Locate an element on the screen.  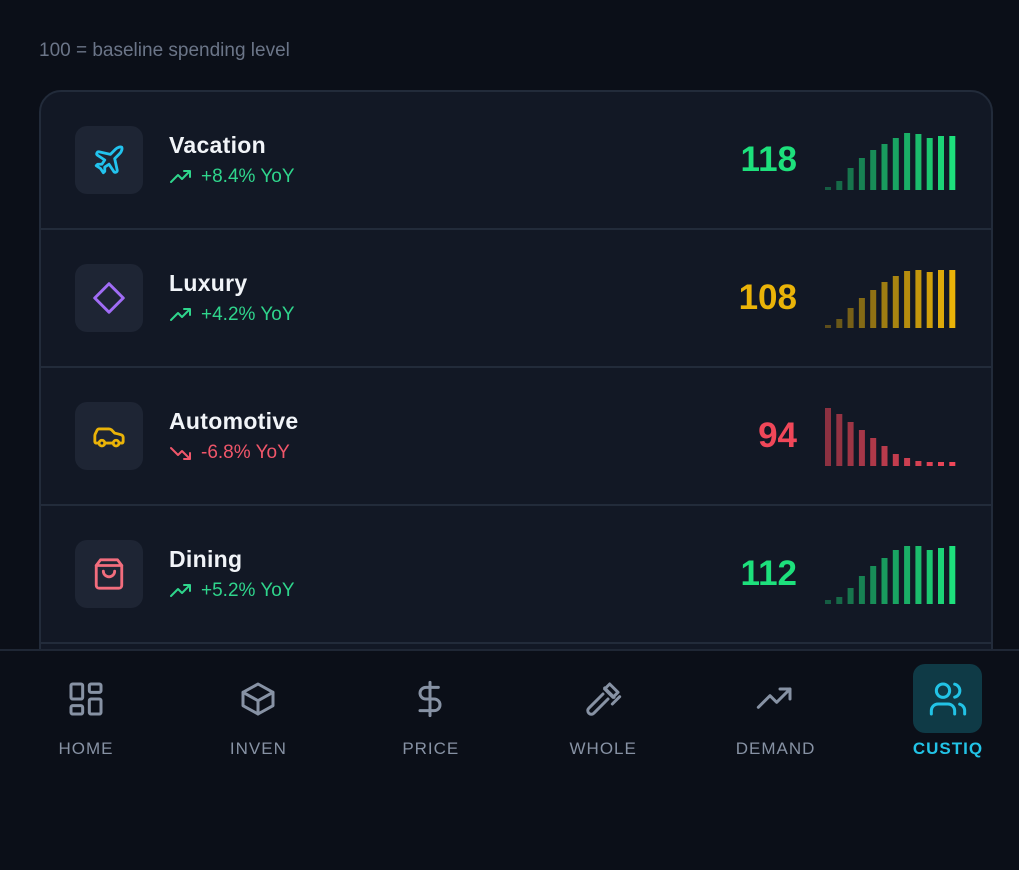
category-row: Luxury +4.2% YoY 108 is located at coordinates (516, 299).